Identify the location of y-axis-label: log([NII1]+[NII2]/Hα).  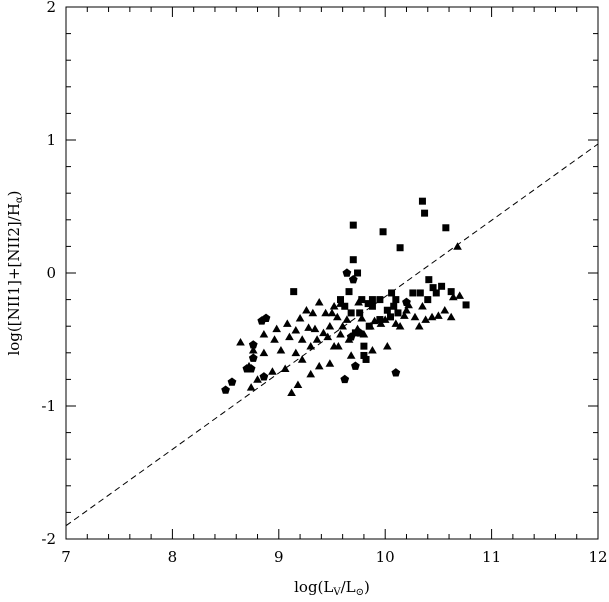
(15, 272).